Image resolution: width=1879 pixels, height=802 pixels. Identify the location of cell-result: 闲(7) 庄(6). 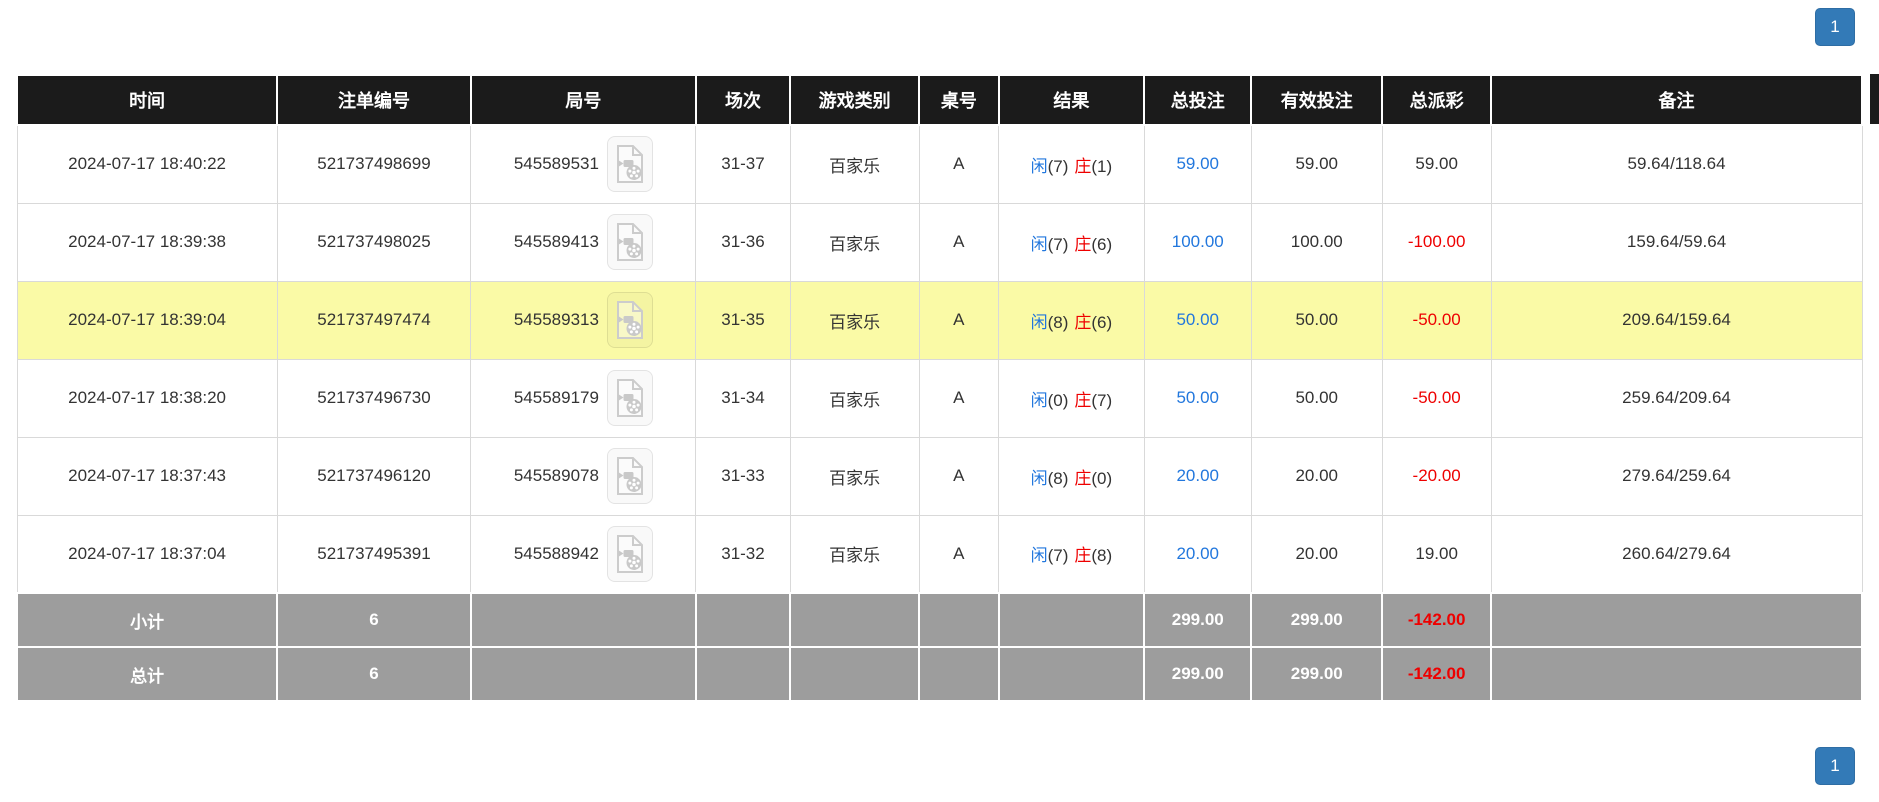
(1071, 242).